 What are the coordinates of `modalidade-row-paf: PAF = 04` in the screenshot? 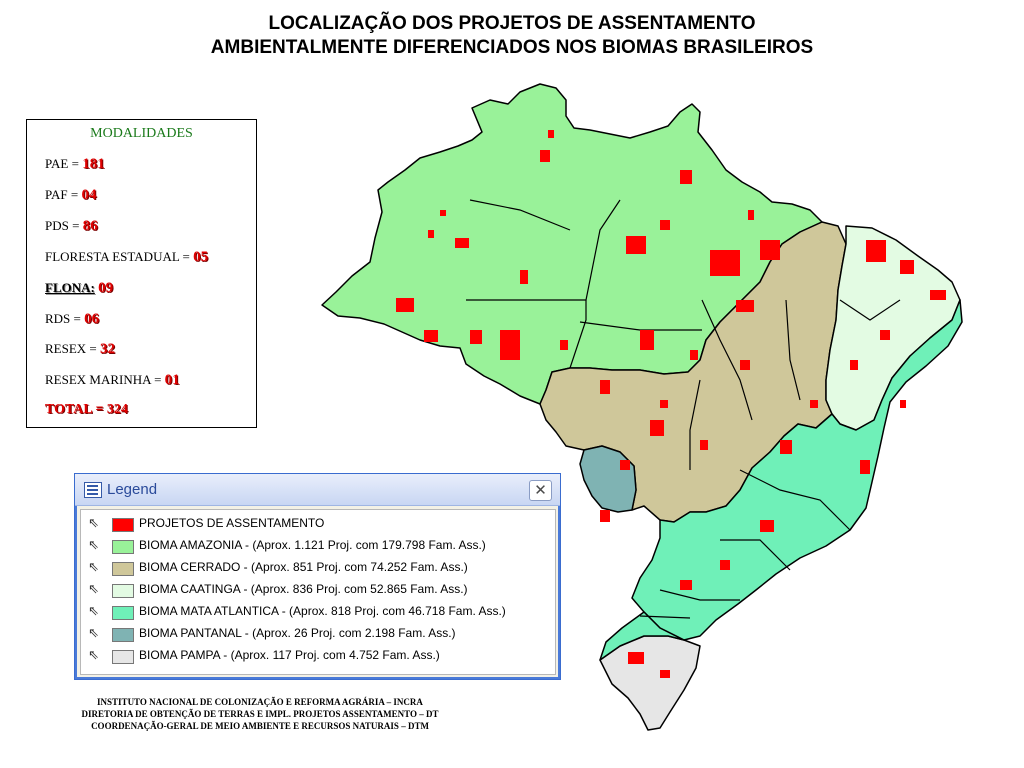 It's located at (71, 195).